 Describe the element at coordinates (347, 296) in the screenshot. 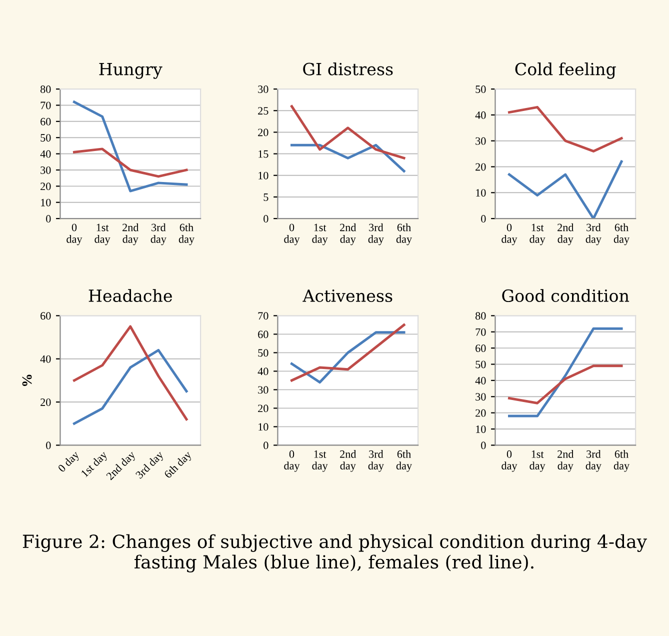

I see `chart-title: Activeness` at that location.